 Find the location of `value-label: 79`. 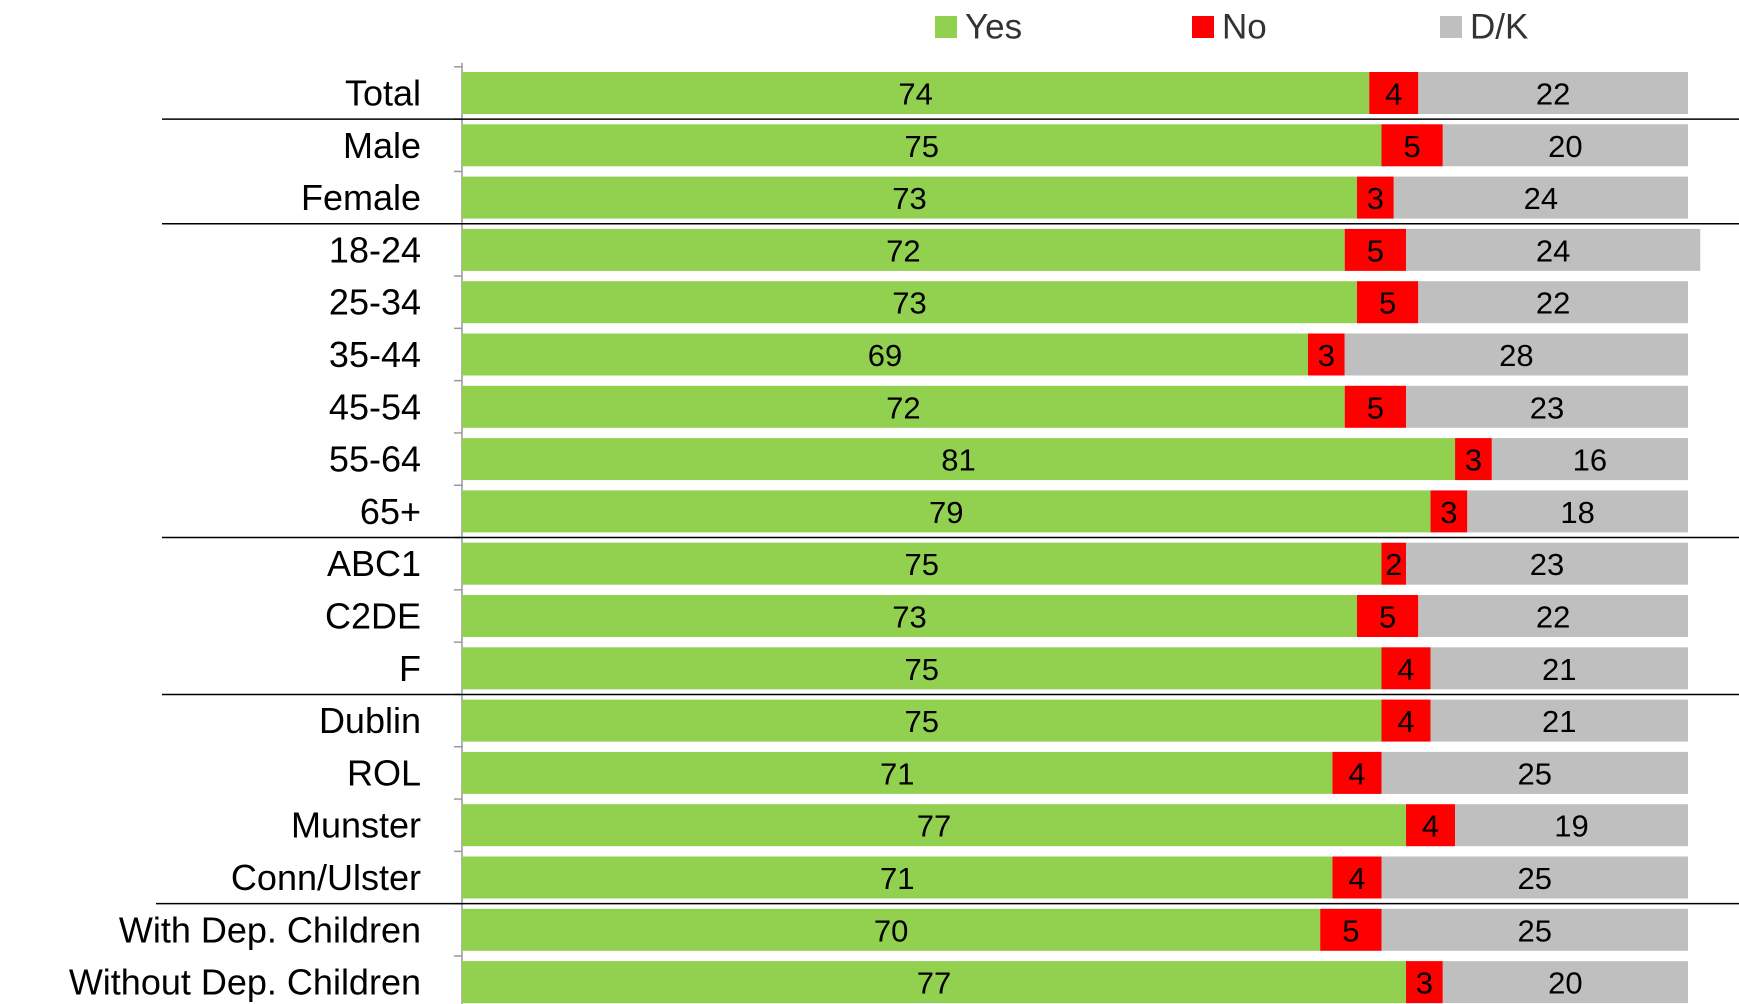

value-label: 79 is located at coordinates (946, 512).